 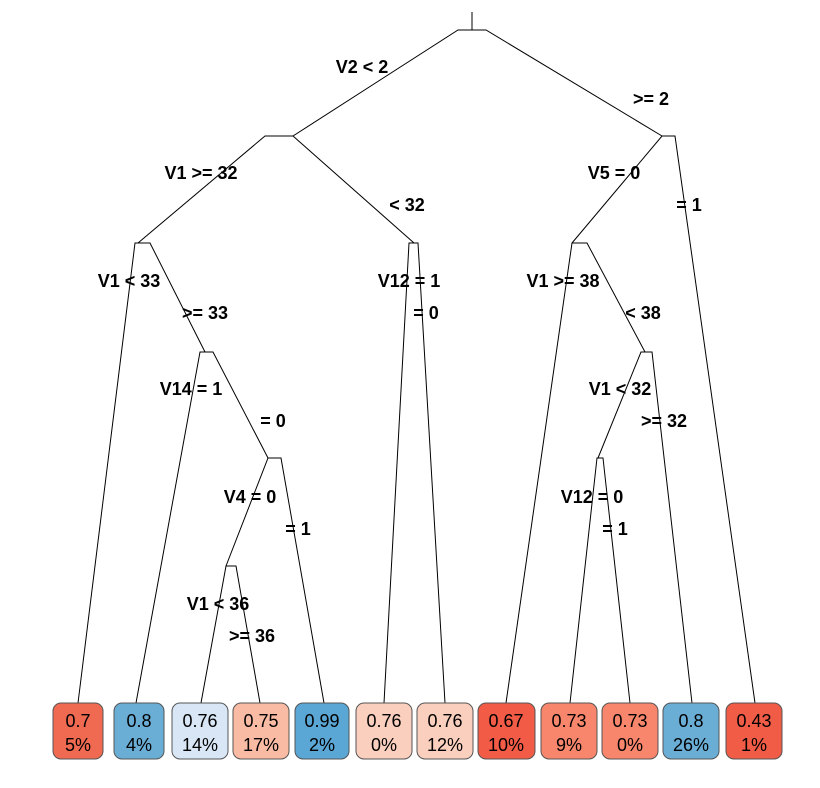 I want to click on leaf-percent: 1%, so click(x=754, y=745).